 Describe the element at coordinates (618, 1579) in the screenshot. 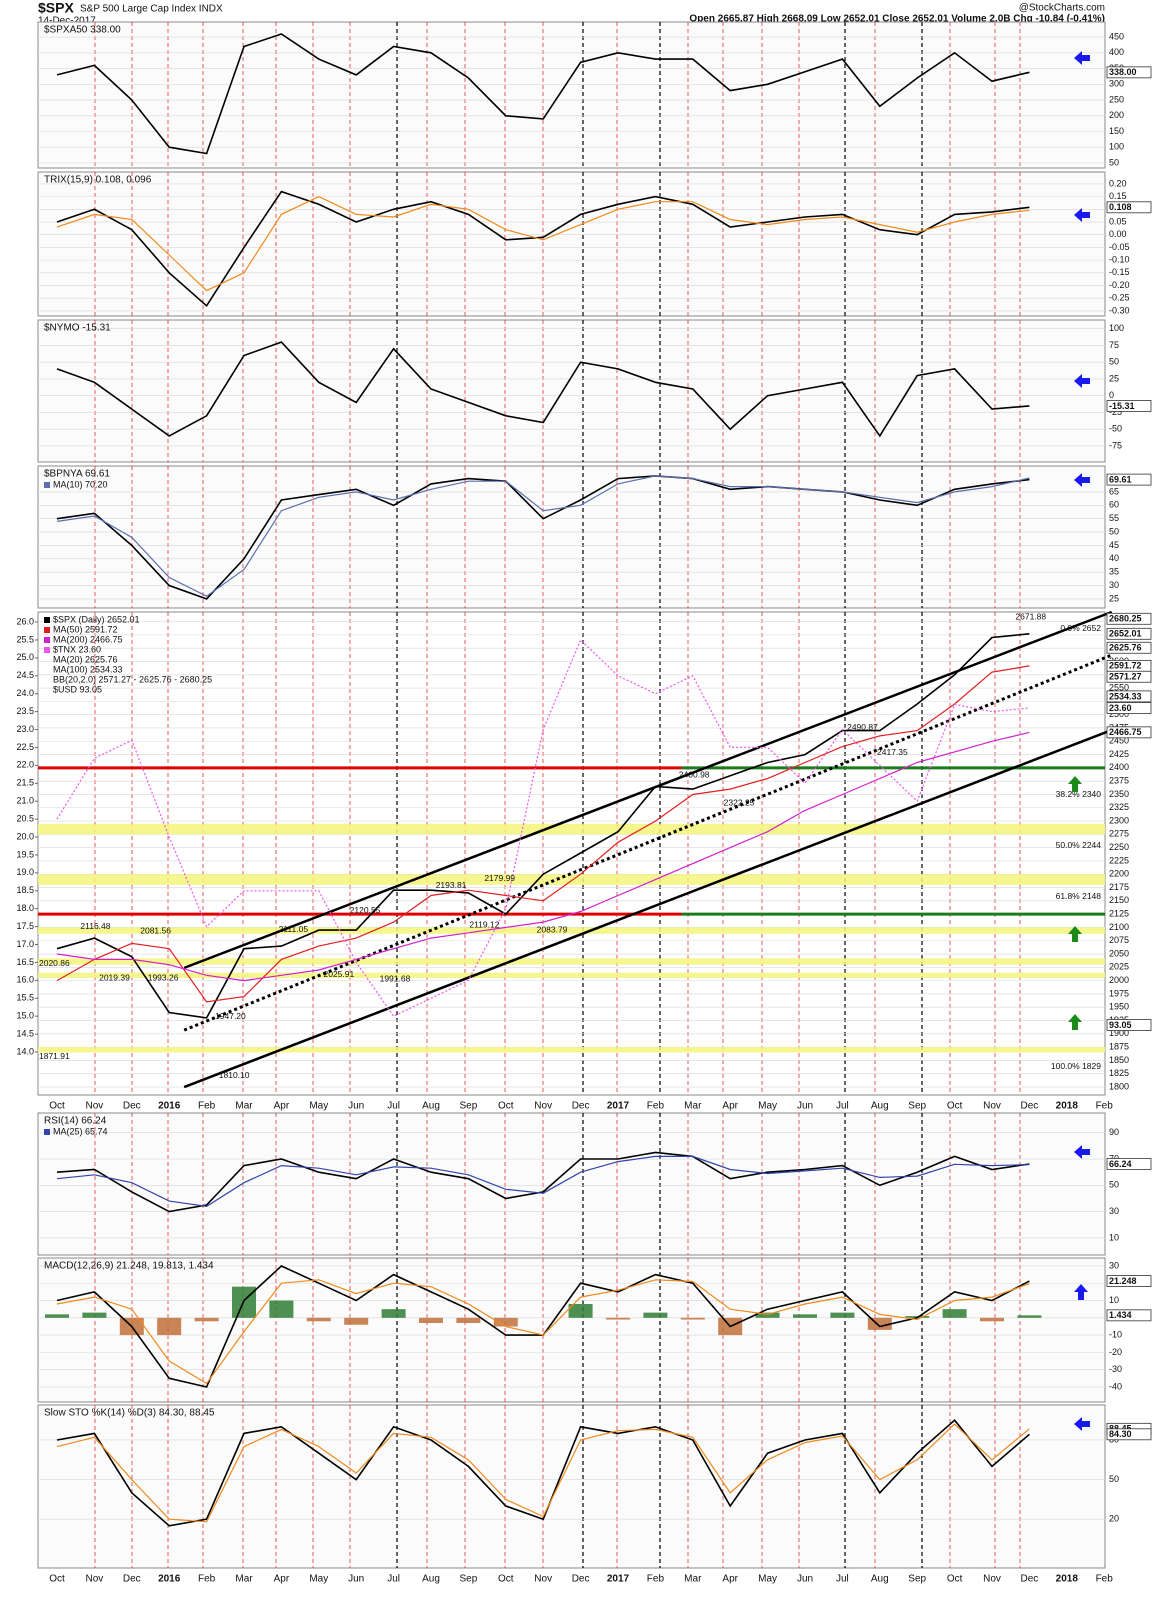

I see `x-tick-label: 2017` at that location.